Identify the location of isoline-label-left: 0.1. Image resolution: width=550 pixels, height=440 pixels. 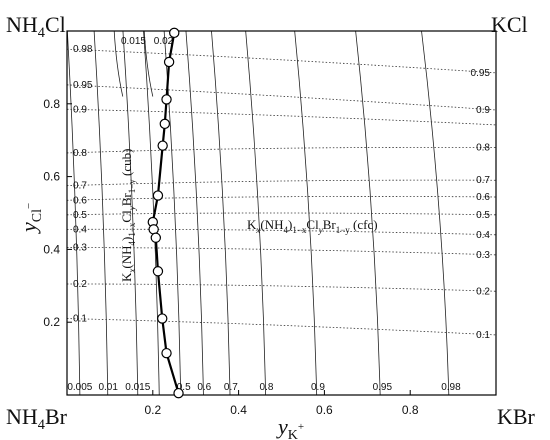
(80, 319).